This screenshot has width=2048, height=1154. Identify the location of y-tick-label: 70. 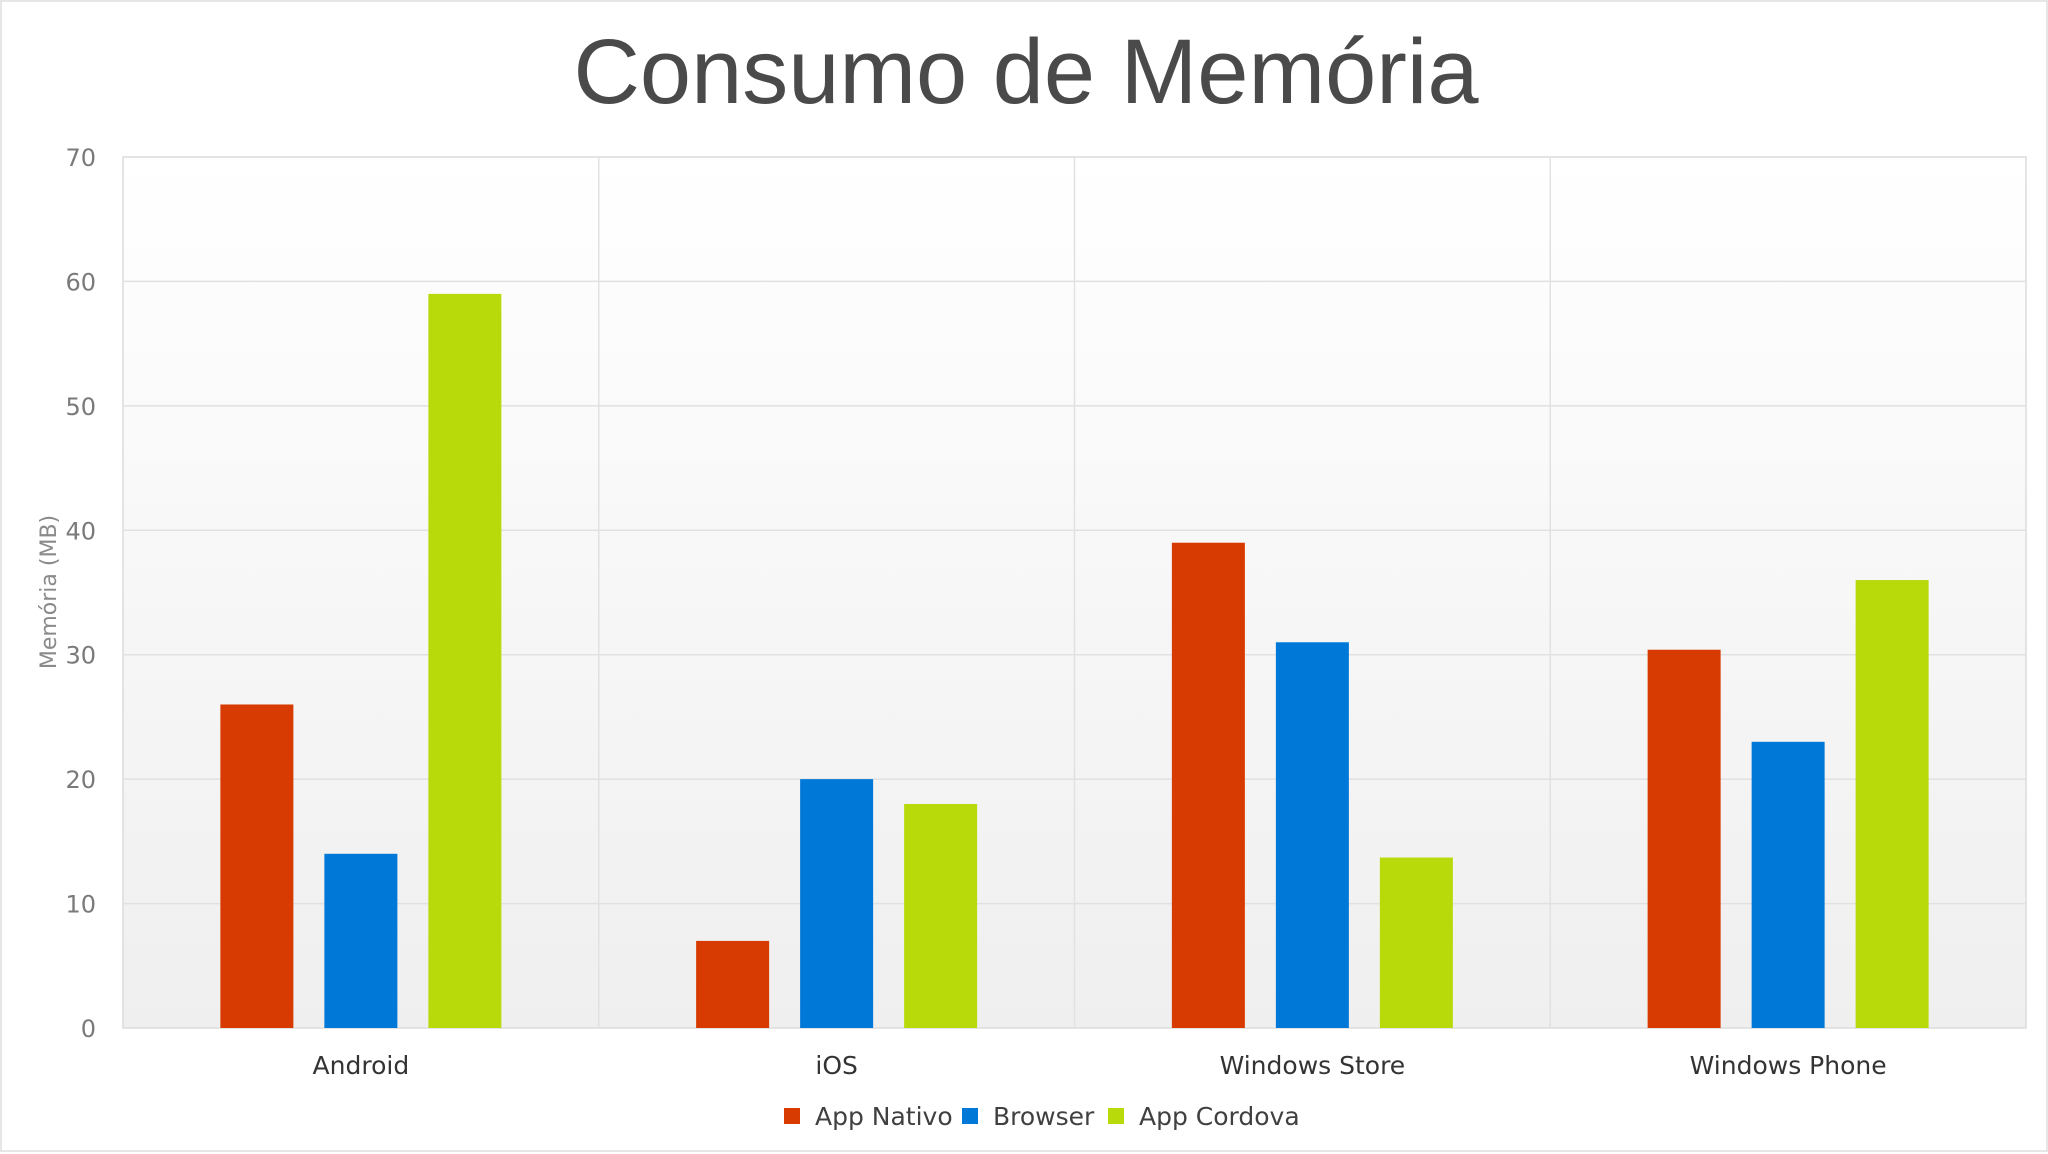
(80, 158).